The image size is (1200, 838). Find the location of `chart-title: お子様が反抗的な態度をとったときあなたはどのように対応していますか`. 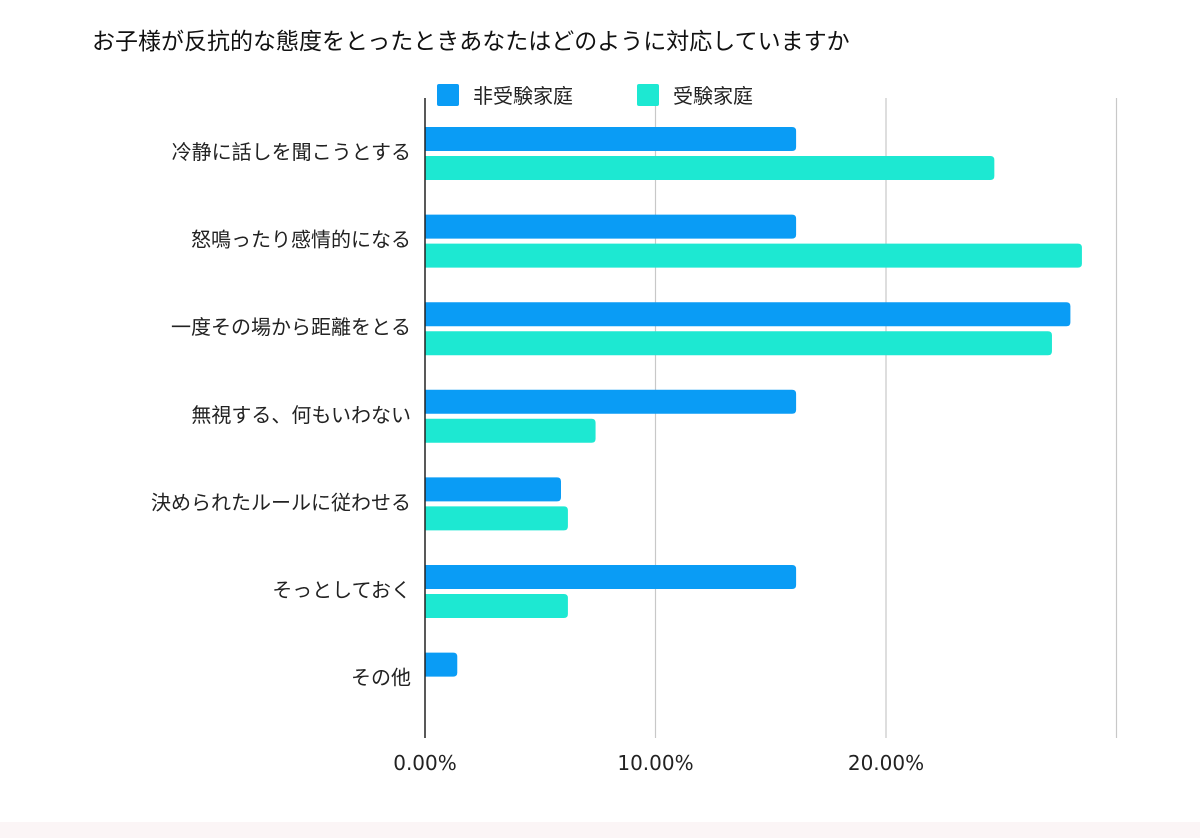

chart-title: お子様が反抗的な態度をとったときあなたはどのように対応していますか is located at coordinates (471, 42).